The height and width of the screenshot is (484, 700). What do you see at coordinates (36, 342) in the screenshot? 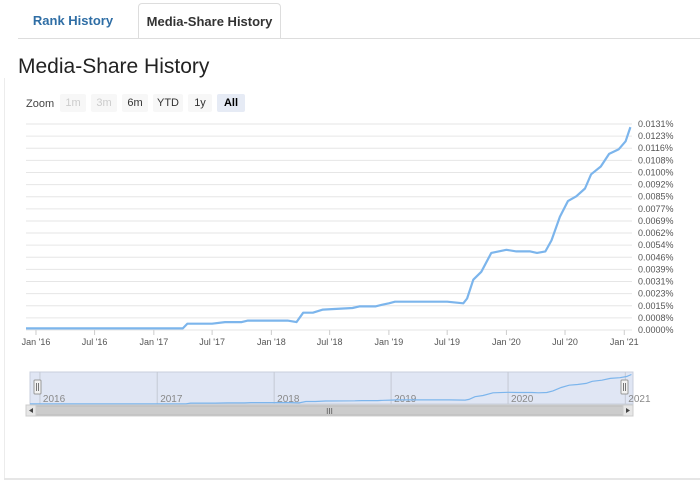
I see `x-tick-label: Jan '16` at bounding box center [36, 342].